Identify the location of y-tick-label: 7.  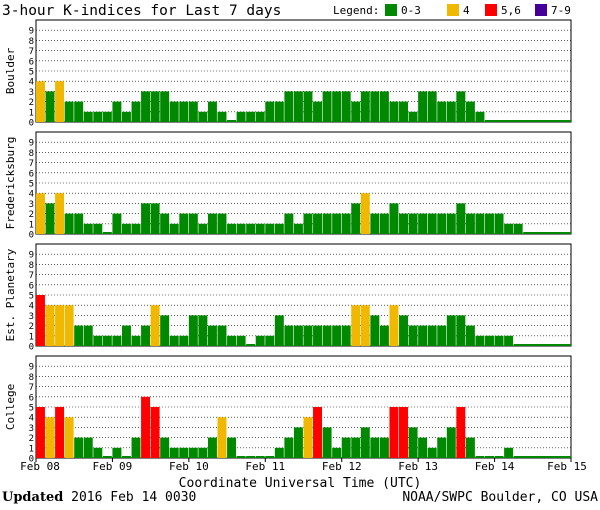
(31, 52).